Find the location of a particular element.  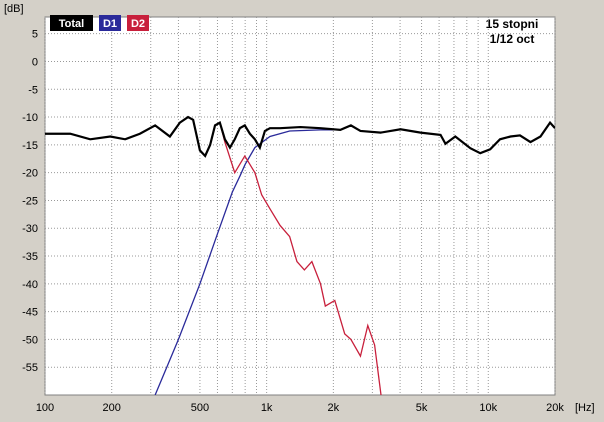

y-tick-label: -10 is located at coordinates (30, 118).